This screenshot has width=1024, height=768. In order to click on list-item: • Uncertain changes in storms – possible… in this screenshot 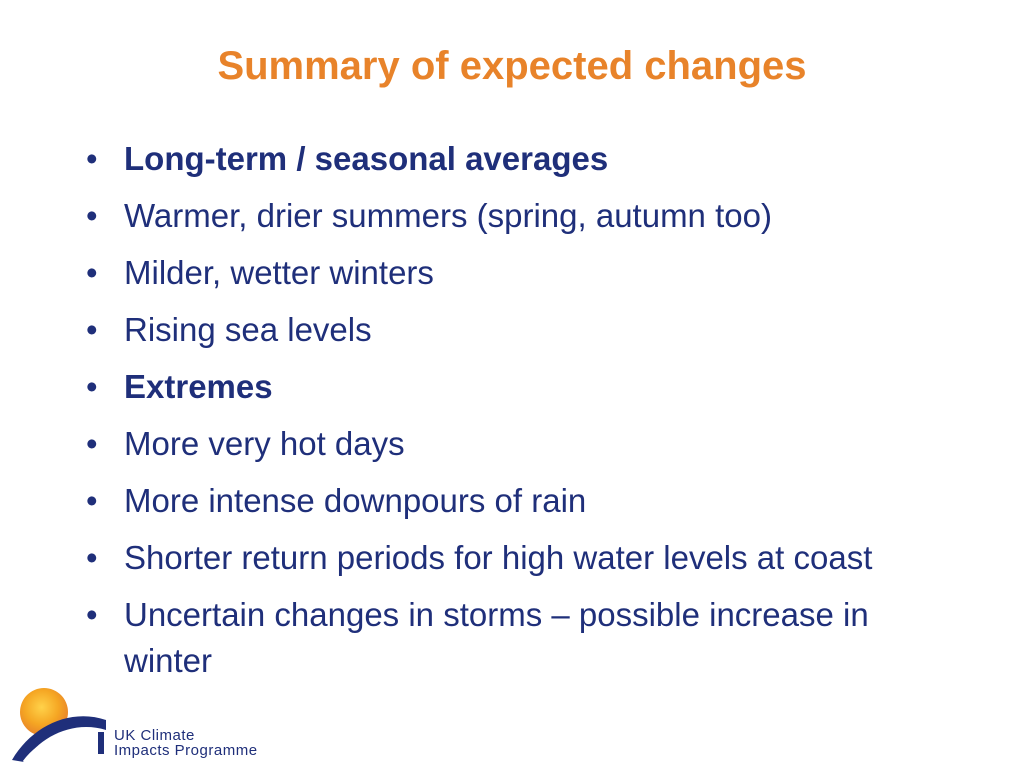, I will do `click(516, 638)`.